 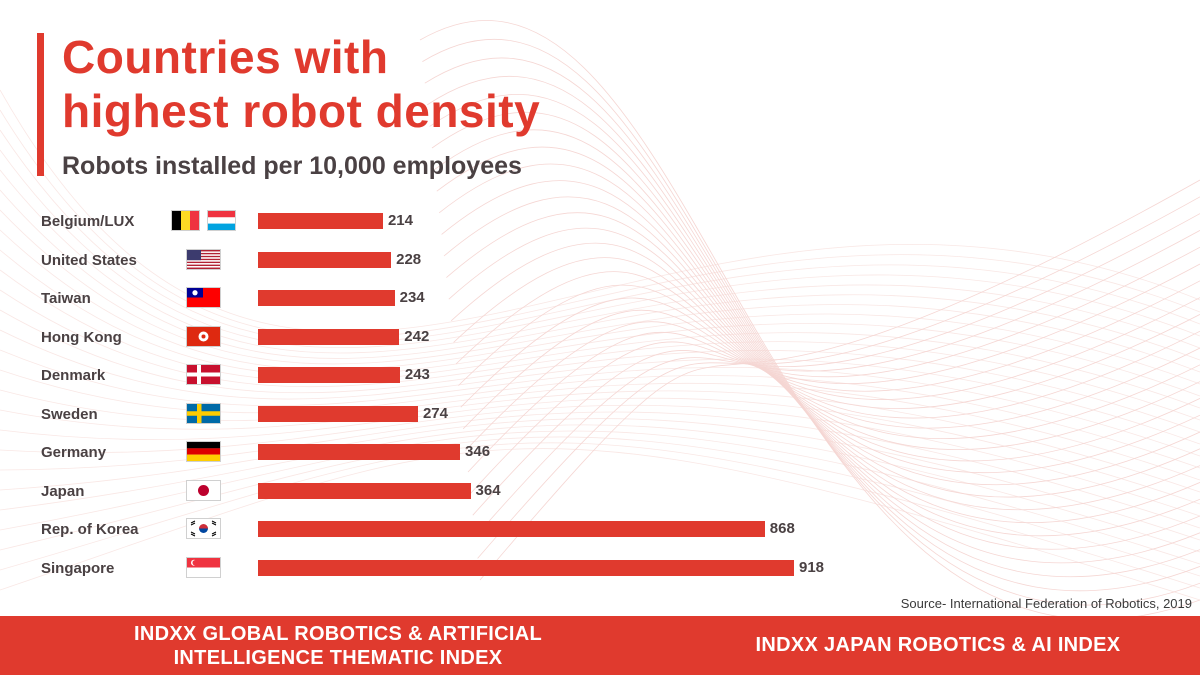 I want to click on title-accent-bar, so click(x=40, y=104).